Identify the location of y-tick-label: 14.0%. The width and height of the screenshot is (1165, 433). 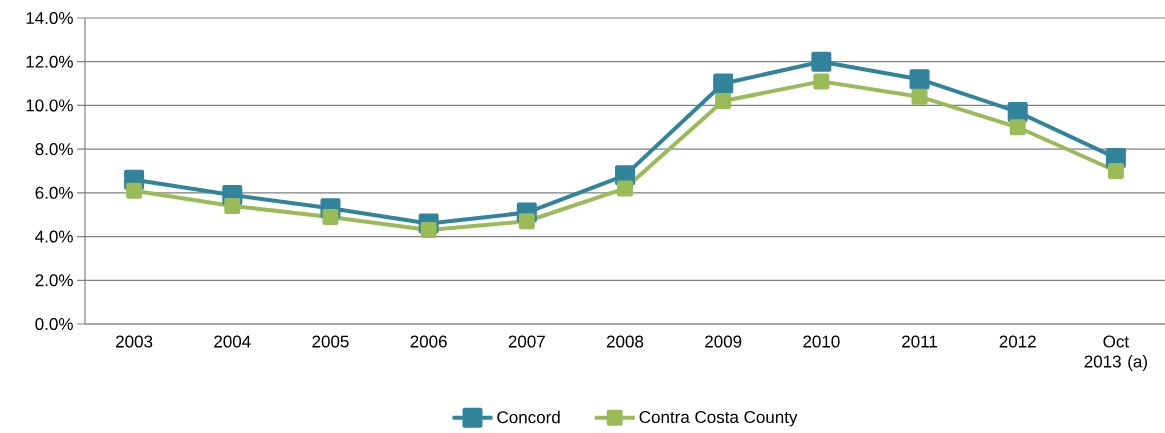
(49, 18).